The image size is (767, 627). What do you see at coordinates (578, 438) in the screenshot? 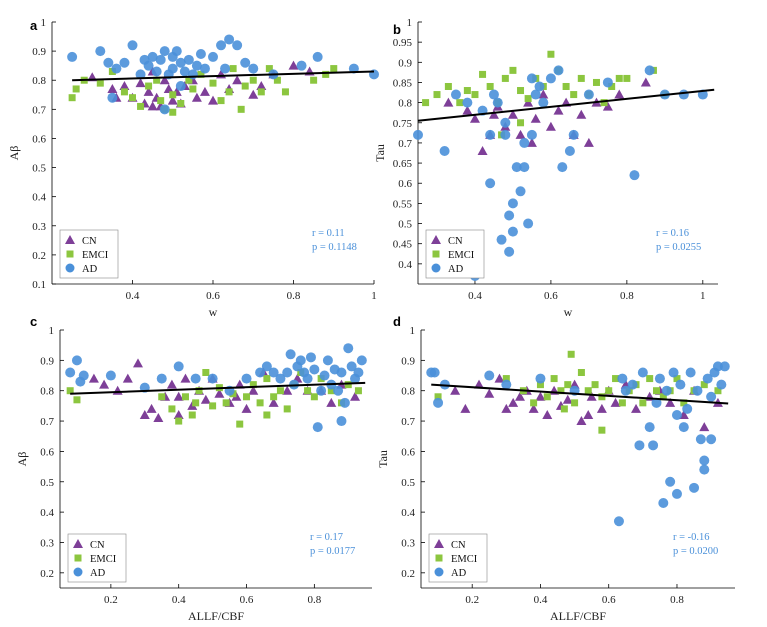
I see `scatter-points` at bounding box center [578, 438].